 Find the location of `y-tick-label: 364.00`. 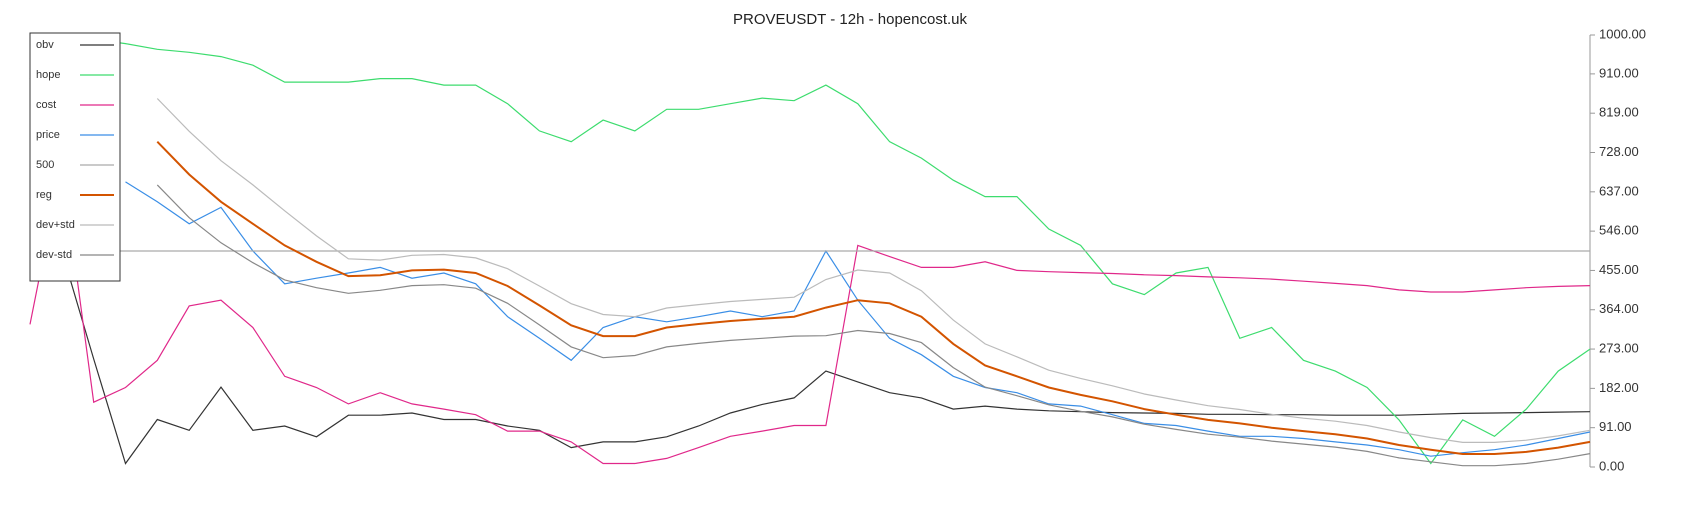

y-tick-label: 364.00 is located at coordinates (1619, 308).